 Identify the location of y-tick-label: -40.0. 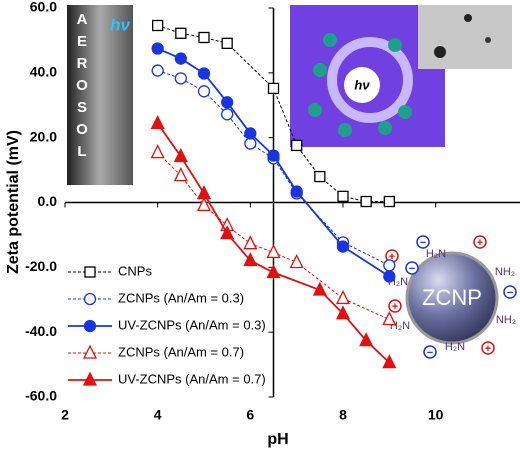
(41, 331).